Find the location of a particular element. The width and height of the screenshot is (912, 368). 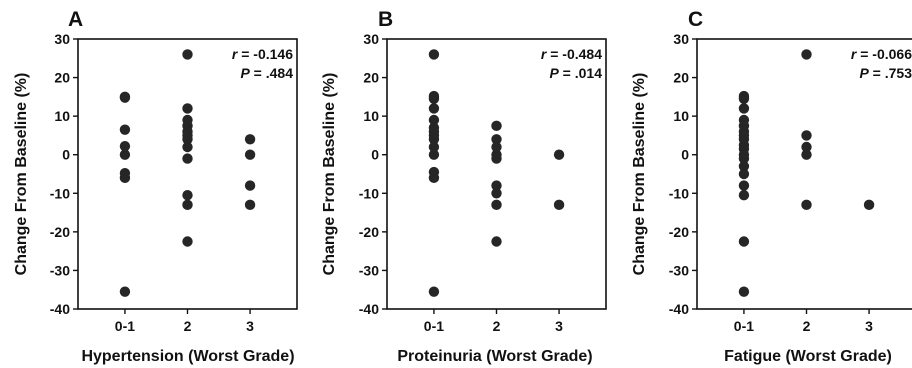

x-axis-label: Hypertension (Worst Grade) is located at coordinates (187, 356).